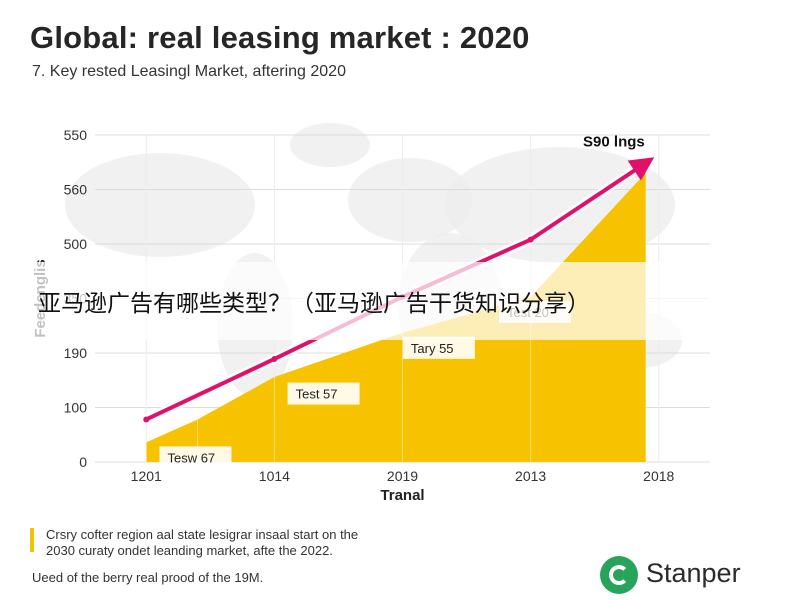 Image resolution: width=800 pixels, height=600 pixels. Describe the element at coordinates (530, 476) in the screenshot. I see `x-tick-label: 2013` at that location.